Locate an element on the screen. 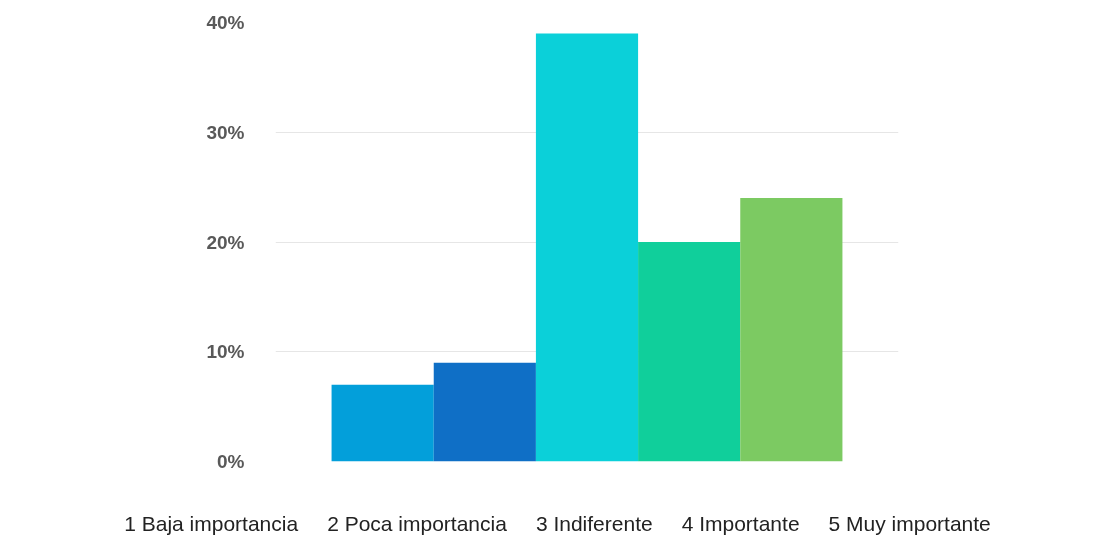 This screenshot has width=1096, height=550. text: 1 Baja importancia is located at coordinates (211, 523).